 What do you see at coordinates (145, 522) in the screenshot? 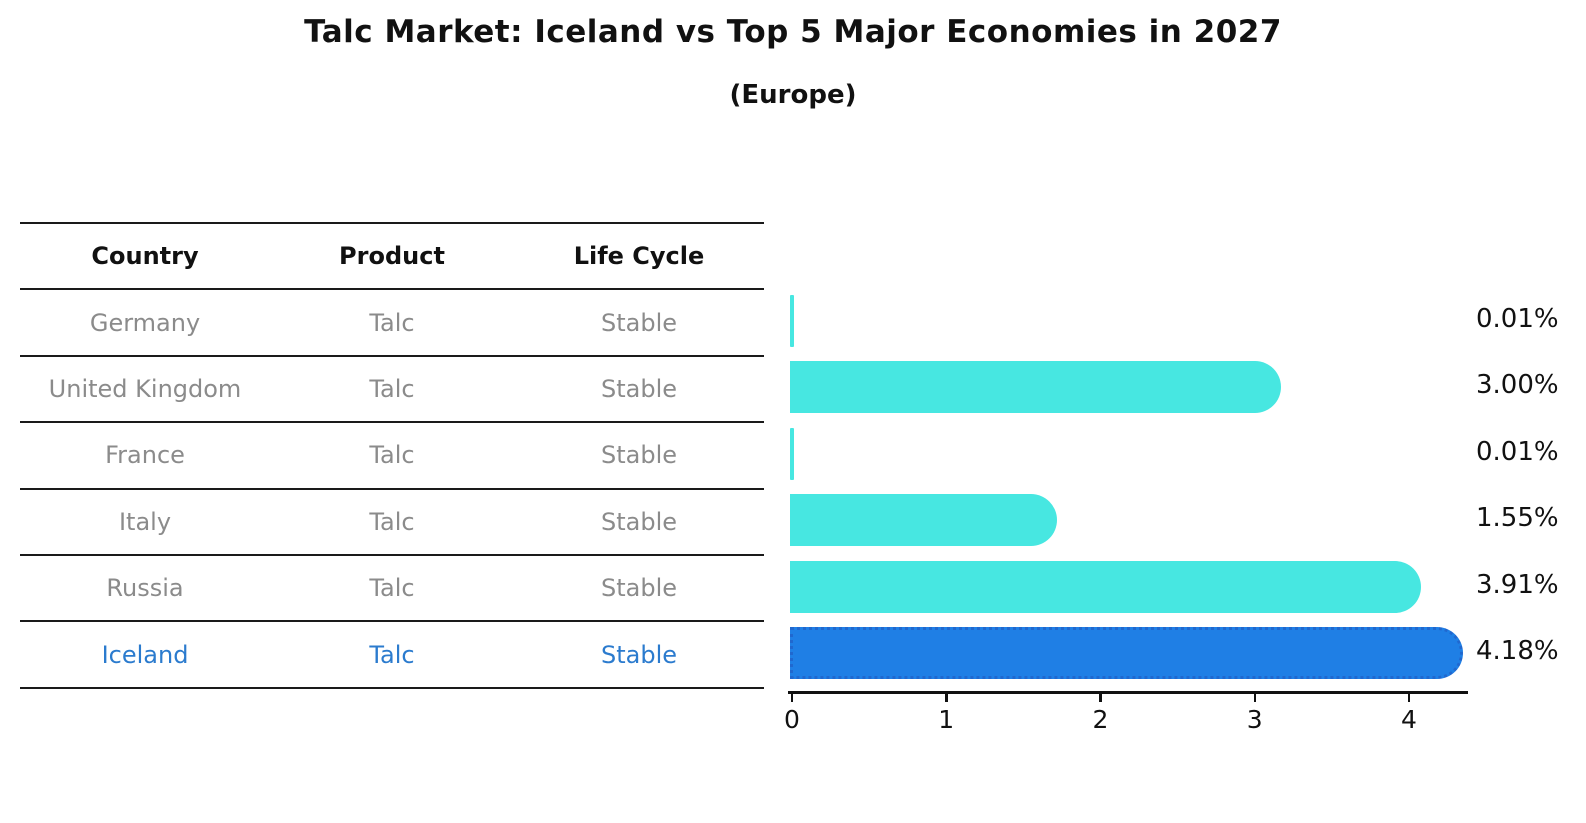
I see `cell-country: Italy` at bounding box center [145, 522].